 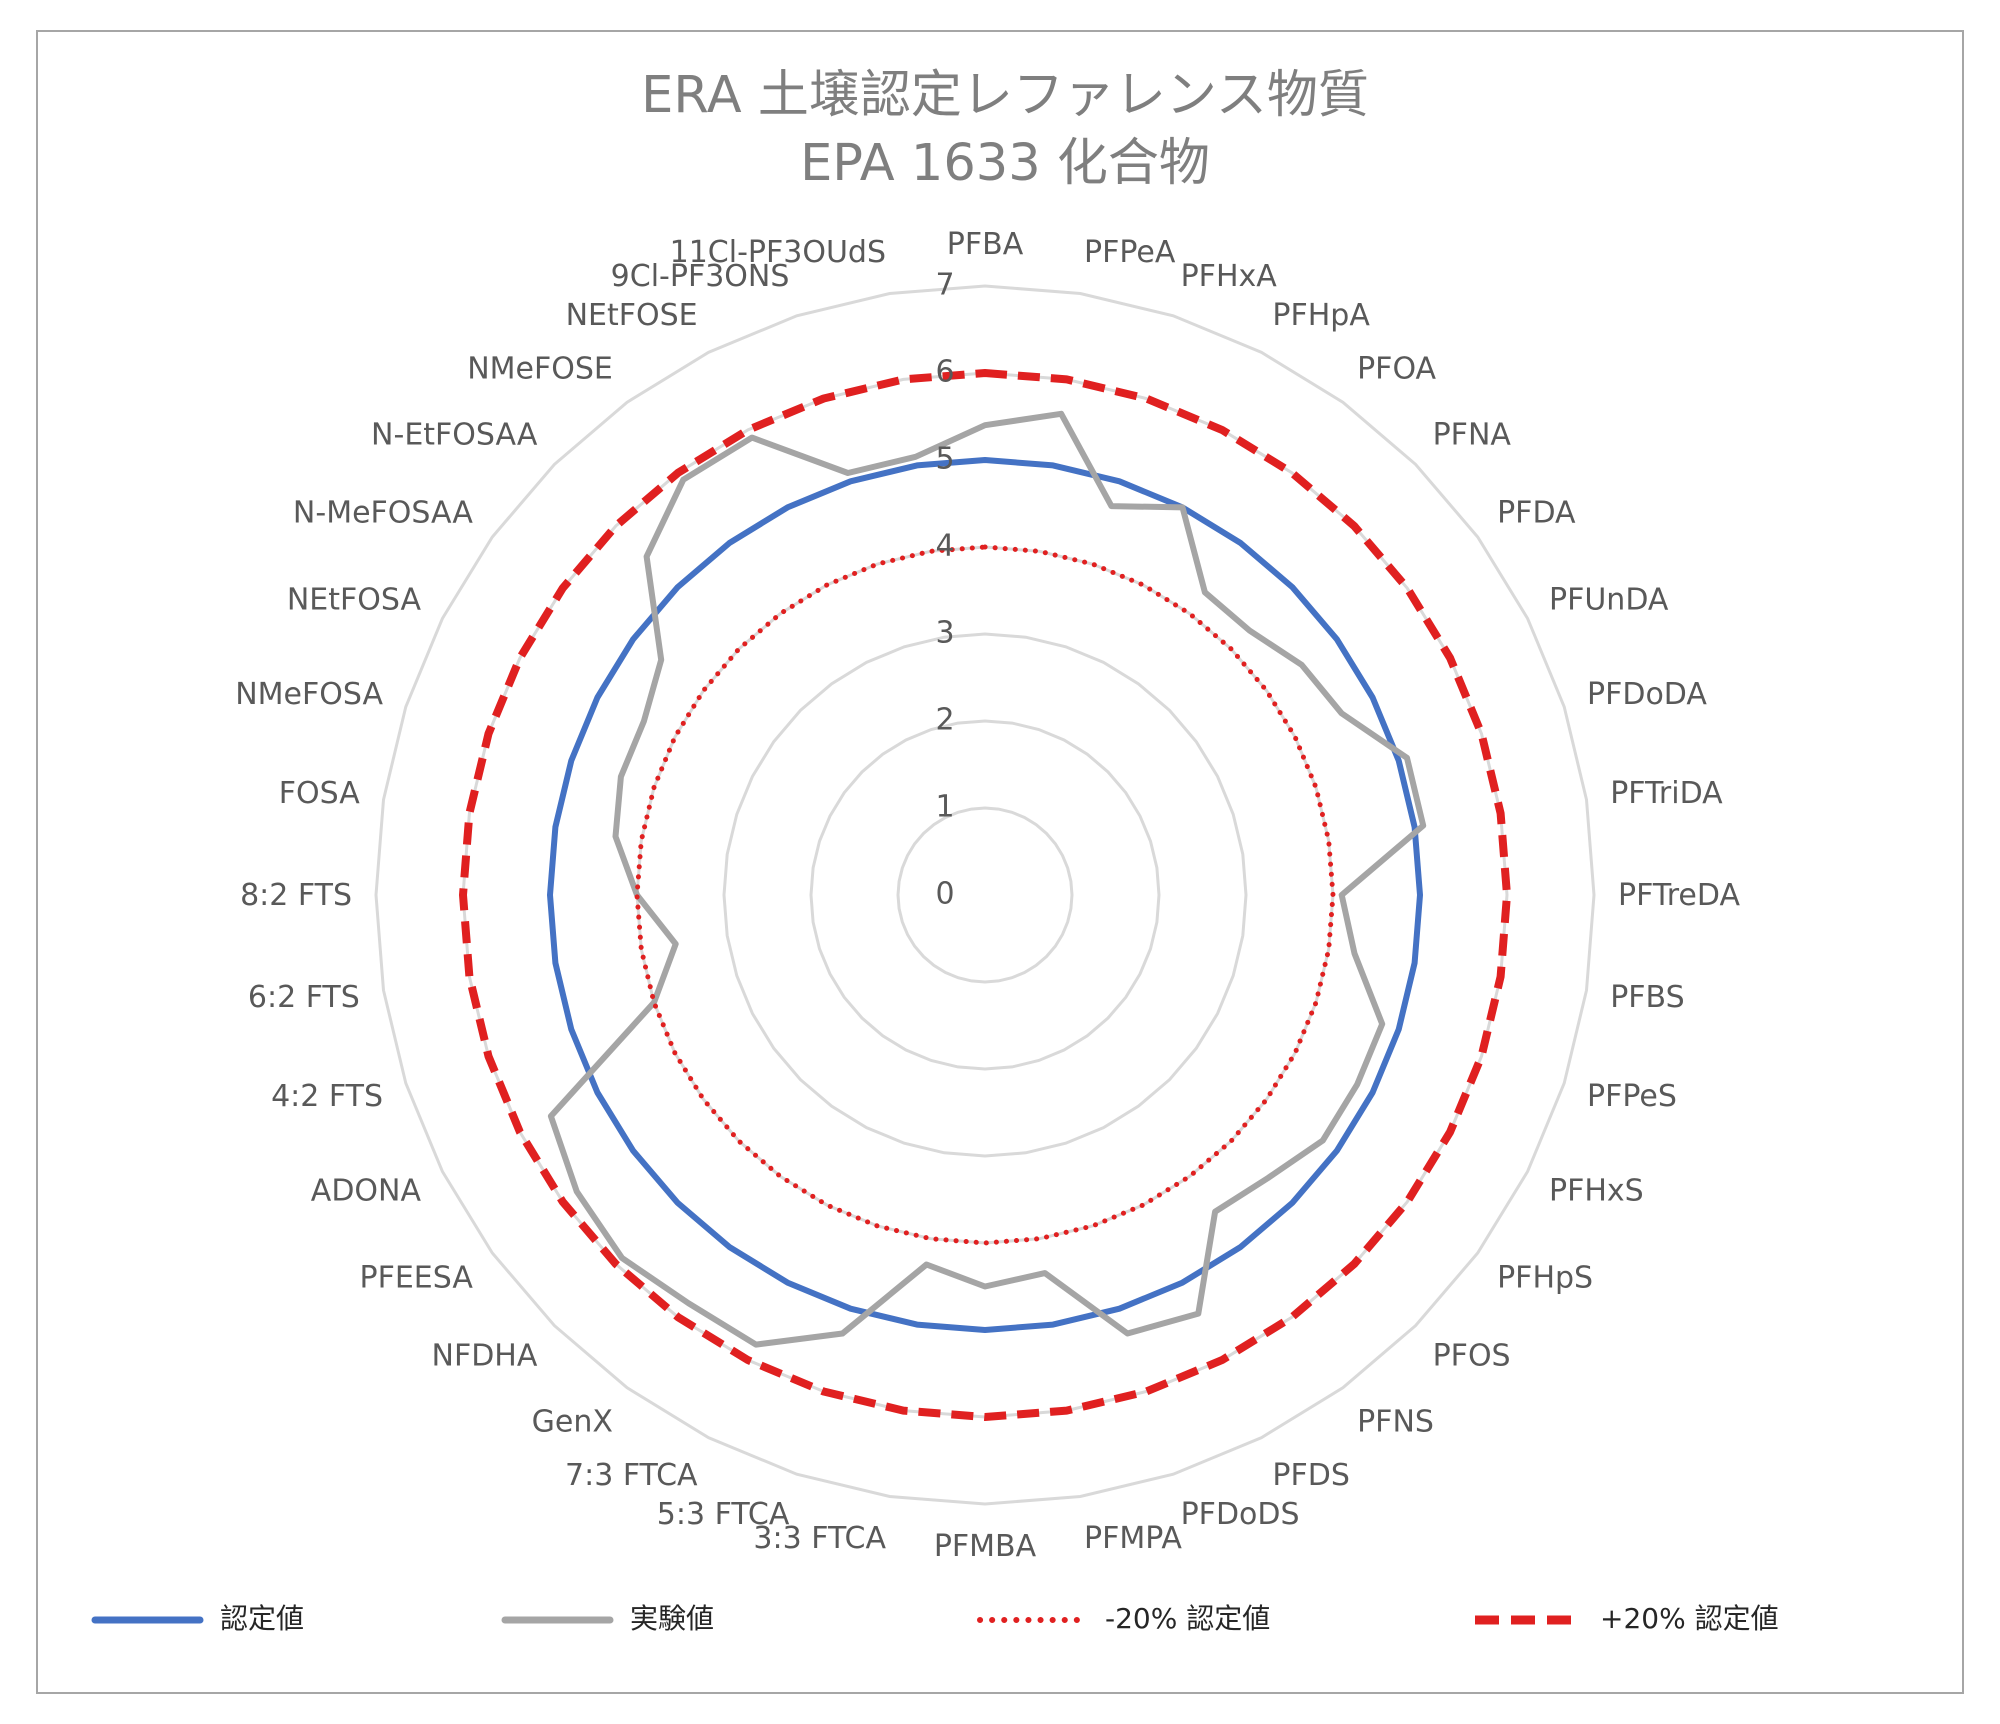 What do you see at coordinates (383, 512) in the screenshot?
I see `category-label: N-MeFOSAA` at bounding box center [383, 512].